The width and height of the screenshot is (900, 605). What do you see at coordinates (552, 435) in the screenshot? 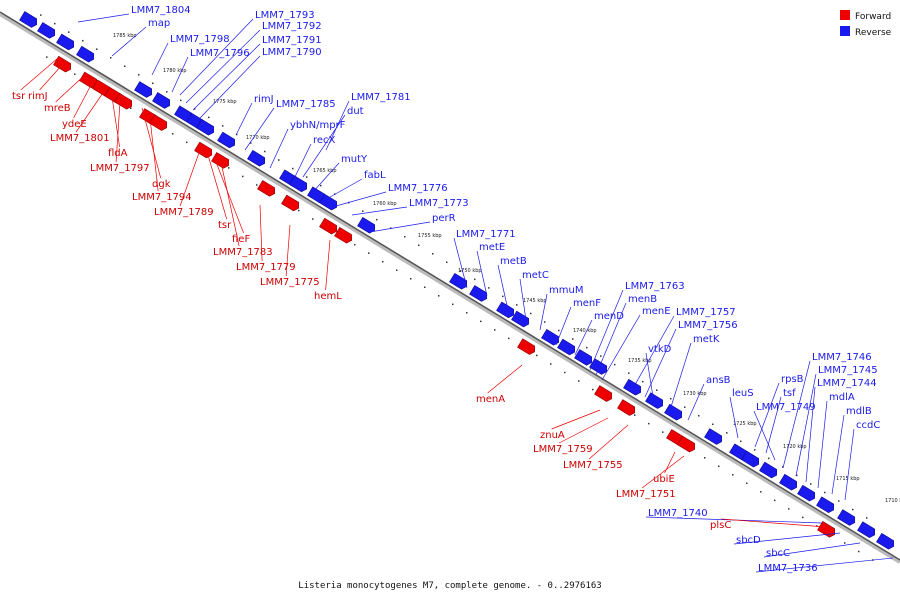
I see `forward-gene-label: znuA` at bounding box center [552, 435].